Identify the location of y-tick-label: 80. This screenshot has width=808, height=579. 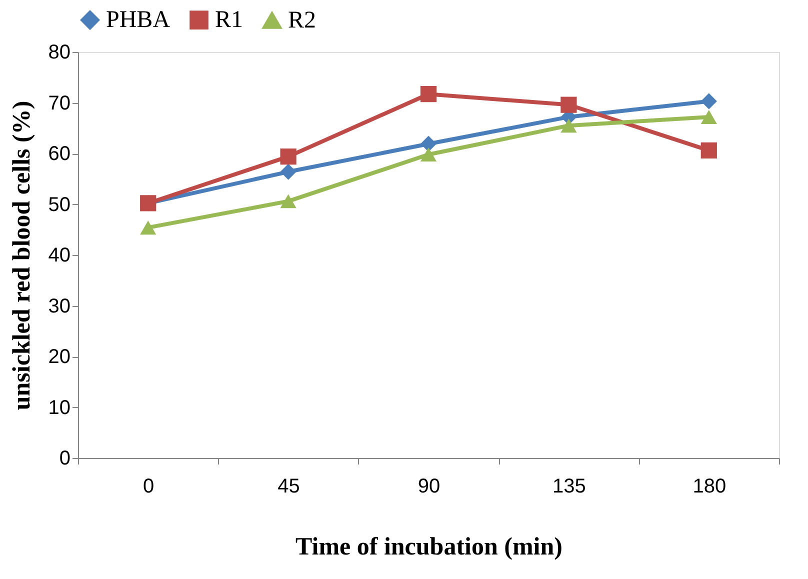
(59, 53).